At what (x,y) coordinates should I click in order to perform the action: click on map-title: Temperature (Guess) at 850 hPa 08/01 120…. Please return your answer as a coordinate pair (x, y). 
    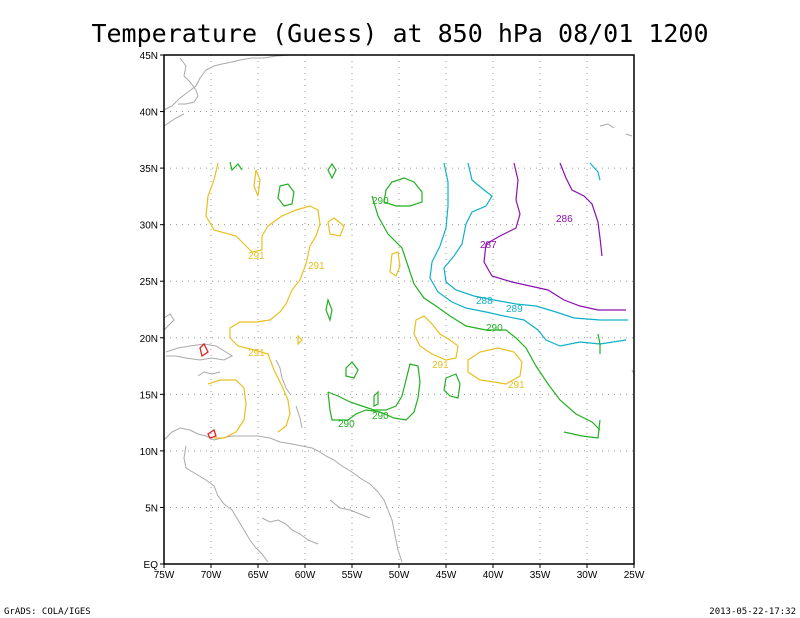
    Looking at the image, I should click on (399, 33).